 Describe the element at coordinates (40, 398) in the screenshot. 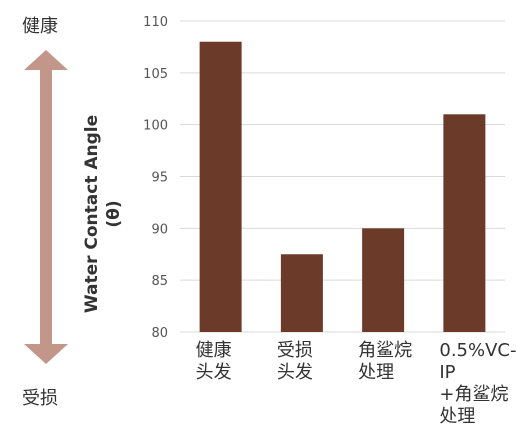

I see `damaged-label: 受损` at that location.